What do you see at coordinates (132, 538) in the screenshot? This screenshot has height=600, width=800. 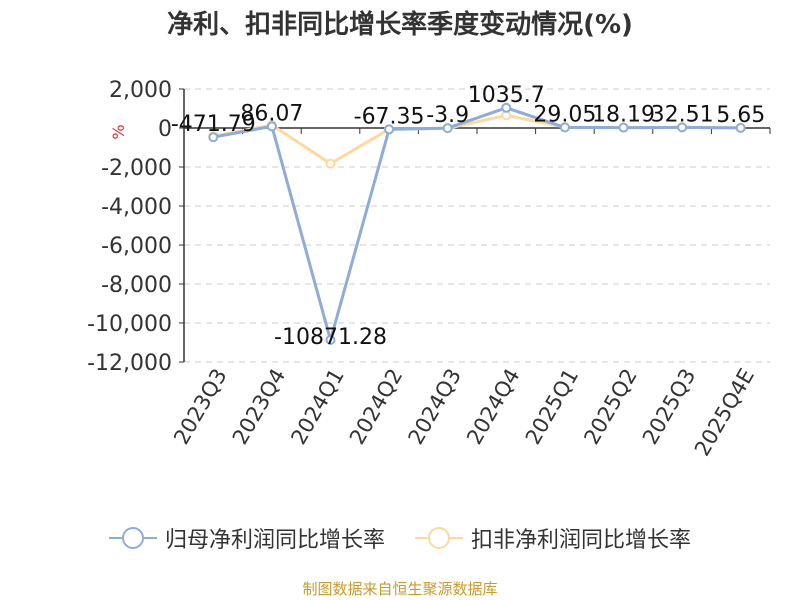 I see `legend-swatch-net-profit` at bounding box center [132, 538].